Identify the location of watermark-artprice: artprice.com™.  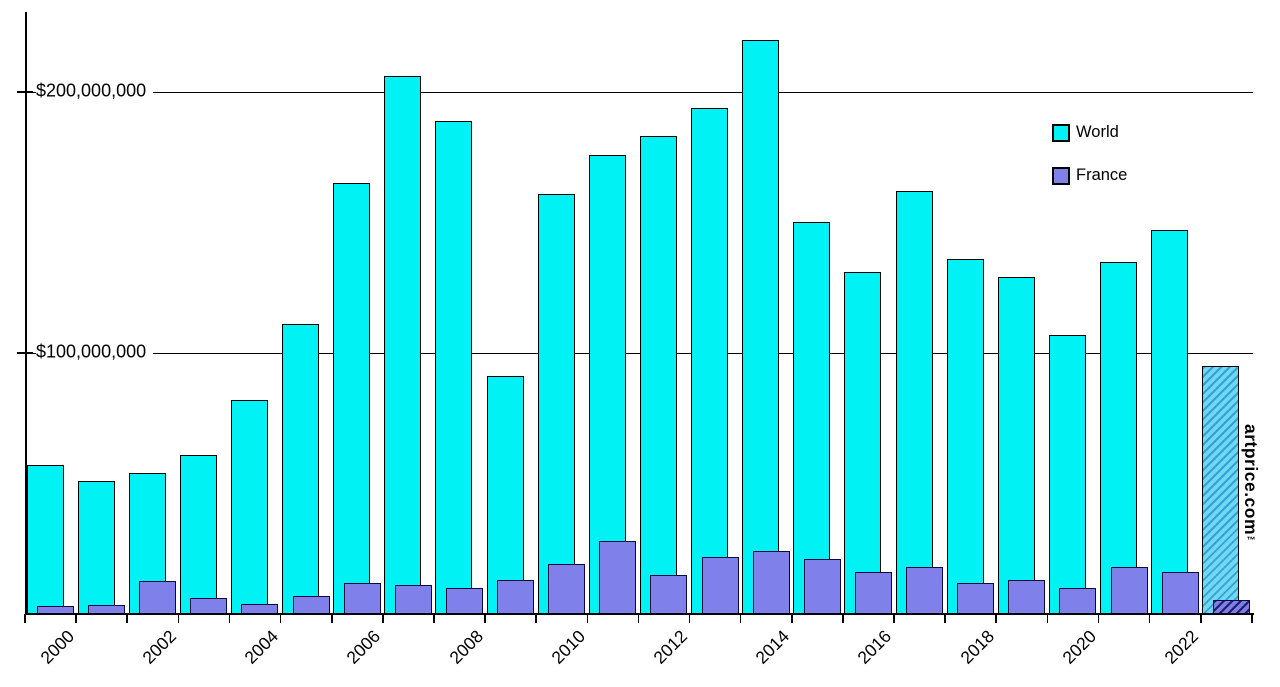
(1250, 485).